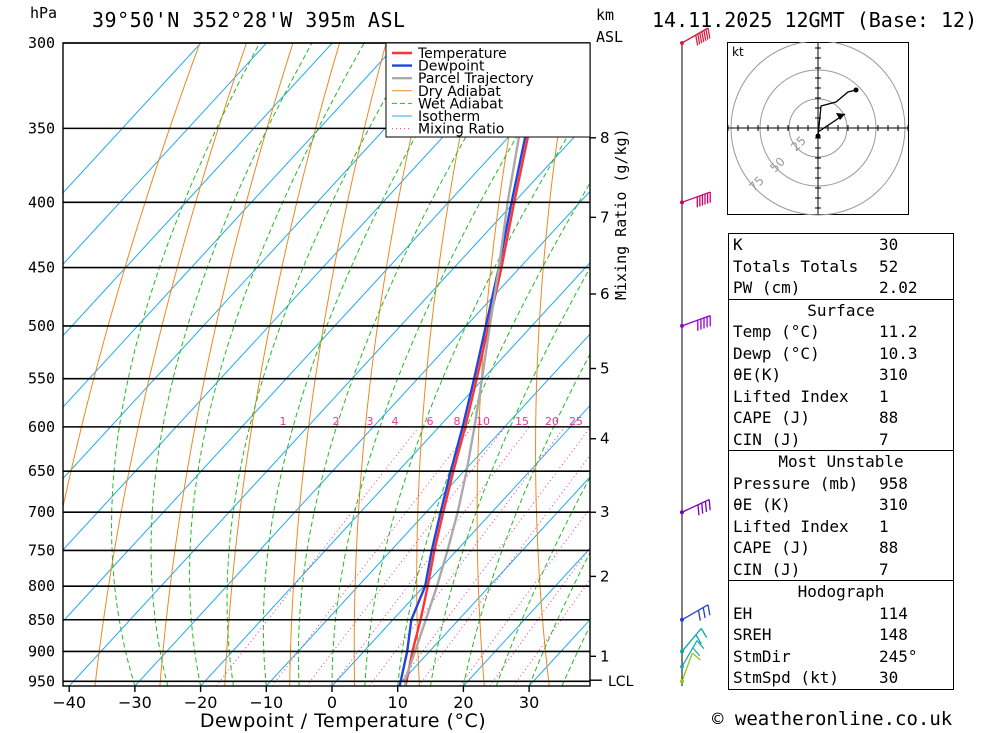  I want to click on legend-label: Dry Adiabat, so click(459, 92).